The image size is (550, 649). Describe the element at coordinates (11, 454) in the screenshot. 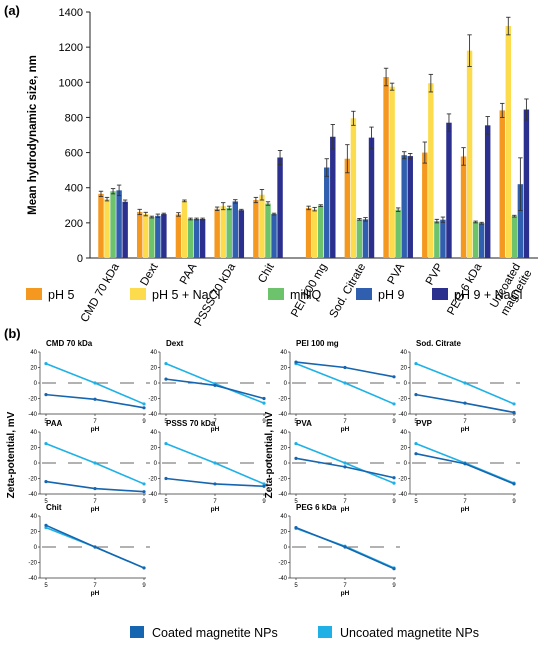

I see `zeta-y-axis-title: Zeta-potential, mV` at that location.